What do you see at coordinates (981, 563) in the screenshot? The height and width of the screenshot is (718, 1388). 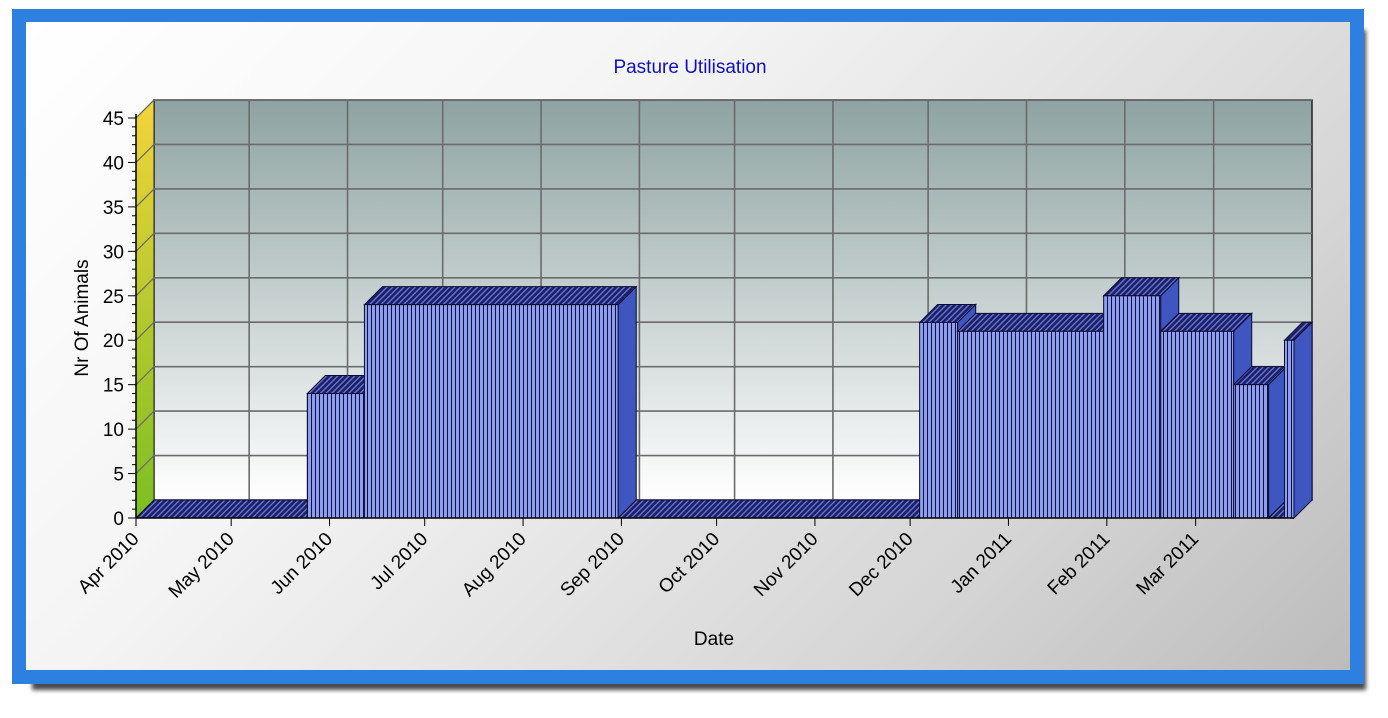 I see `x-tick-label: Jan 2011` at bounding box center [981, 563].